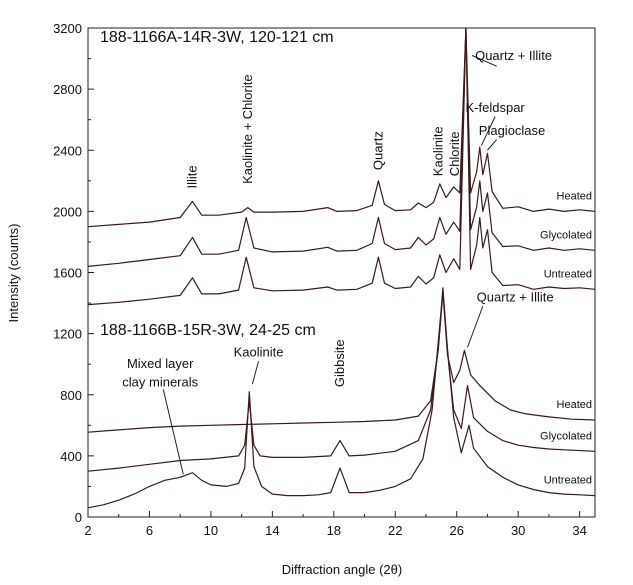 The height and width of the screenshot is (585, 633). I want to click on y-tick-label: 3200, so click(67, 28).